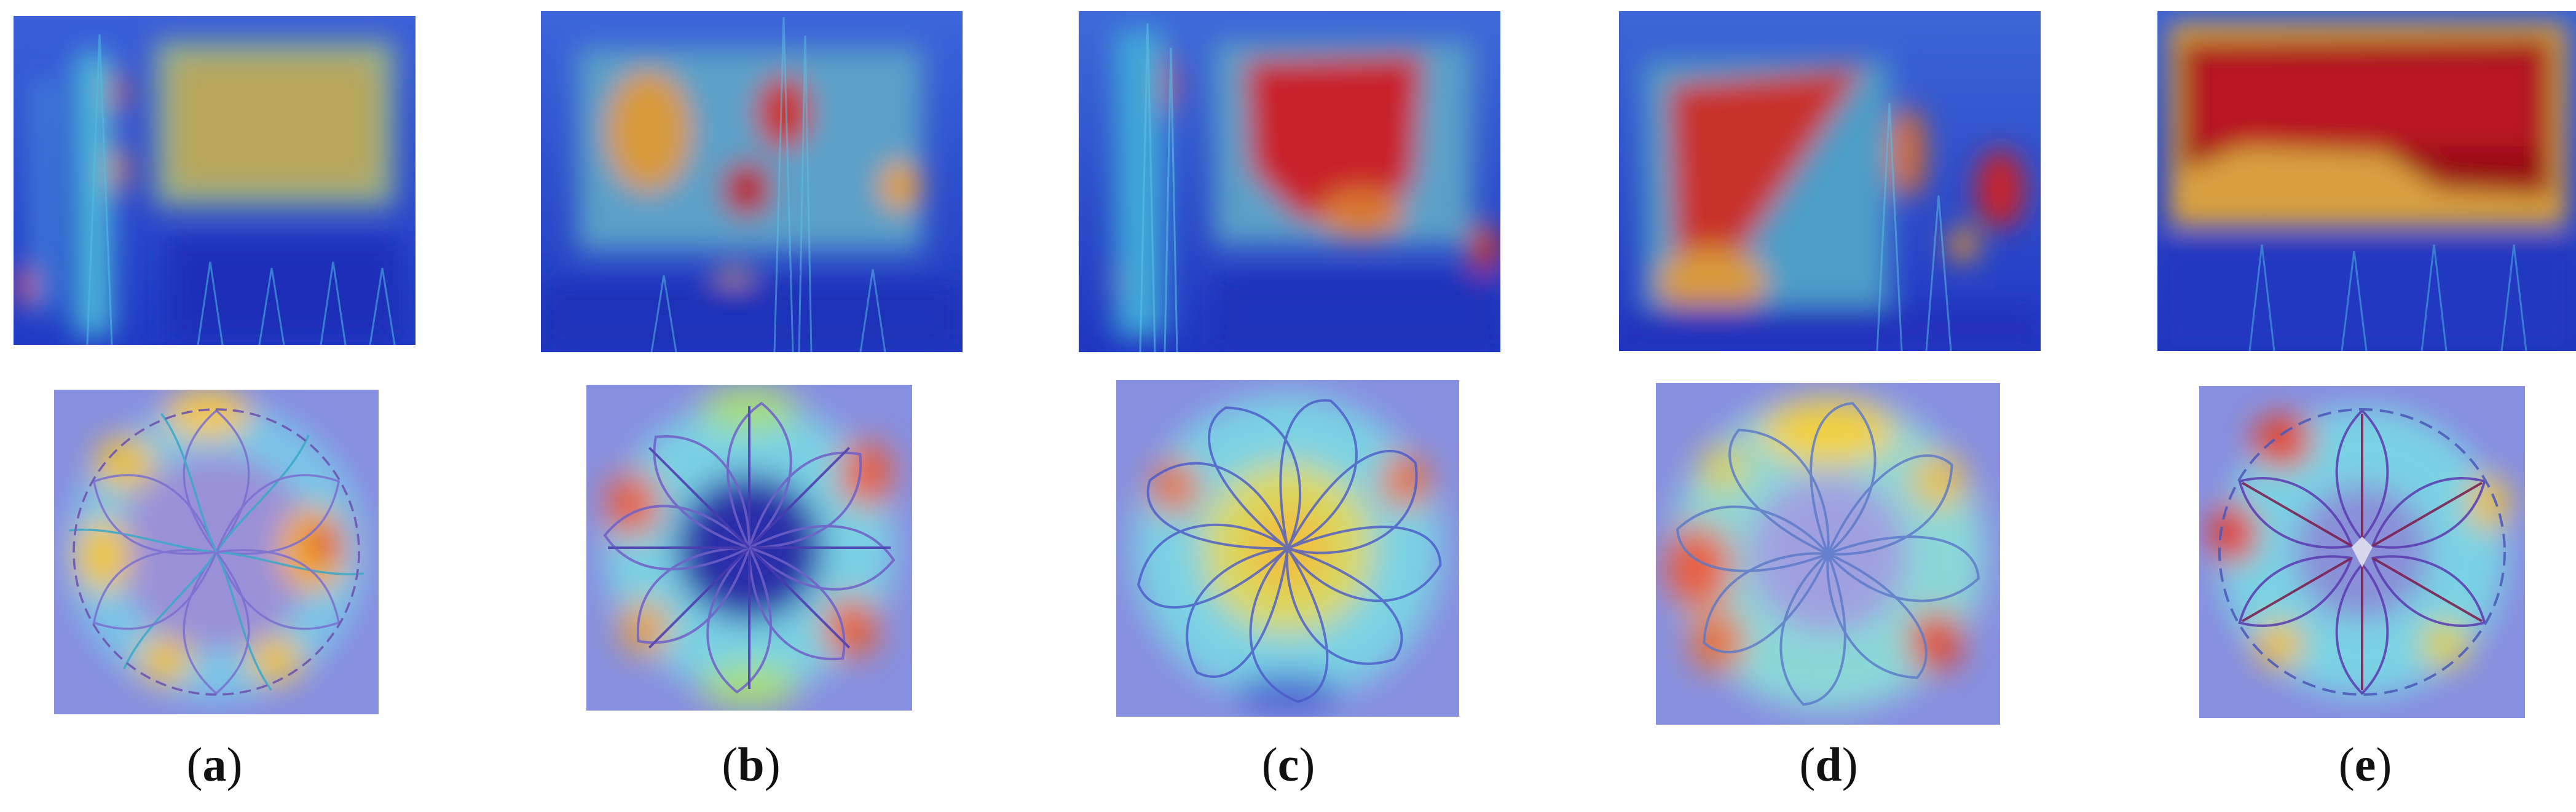 This screenshot has width=2576, height=812. What do you see at coordinates (2367, 181) in the screenshot?
I see `heatmap-top-e` at bounding box center [2367, 181].